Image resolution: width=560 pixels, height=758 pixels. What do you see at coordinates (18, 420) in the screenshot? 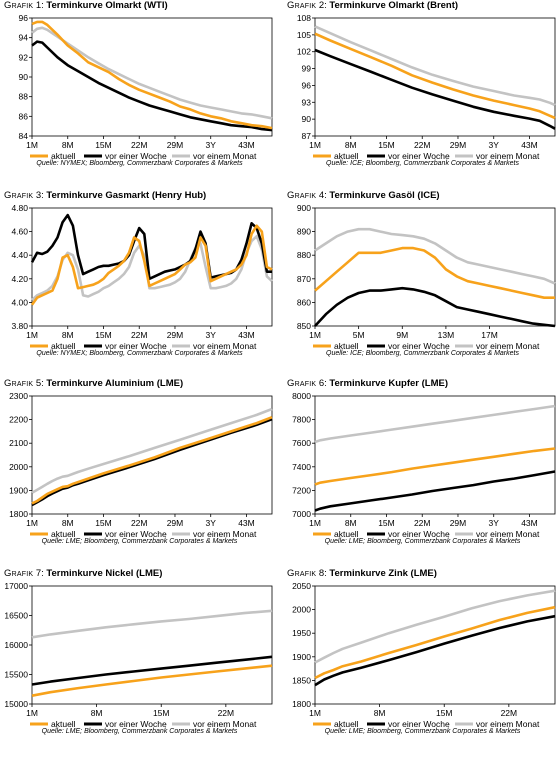
I see `y-tick-label: 2200` at bounding box center [18, 420].